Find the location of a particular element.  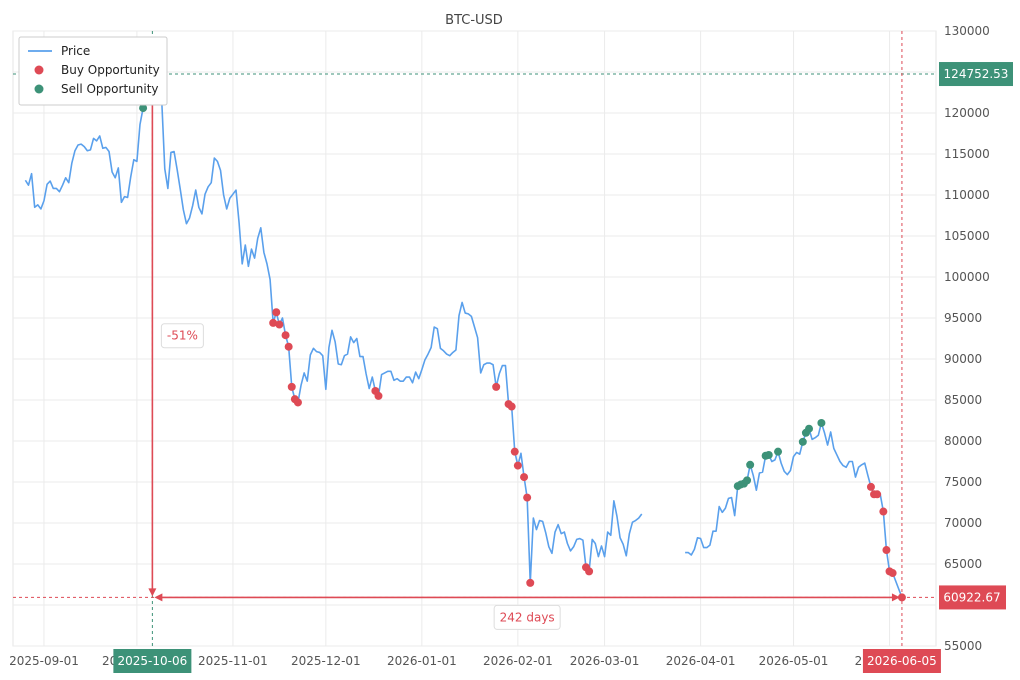

y-tick-label: 65000 is located at coordinates (963, 564).